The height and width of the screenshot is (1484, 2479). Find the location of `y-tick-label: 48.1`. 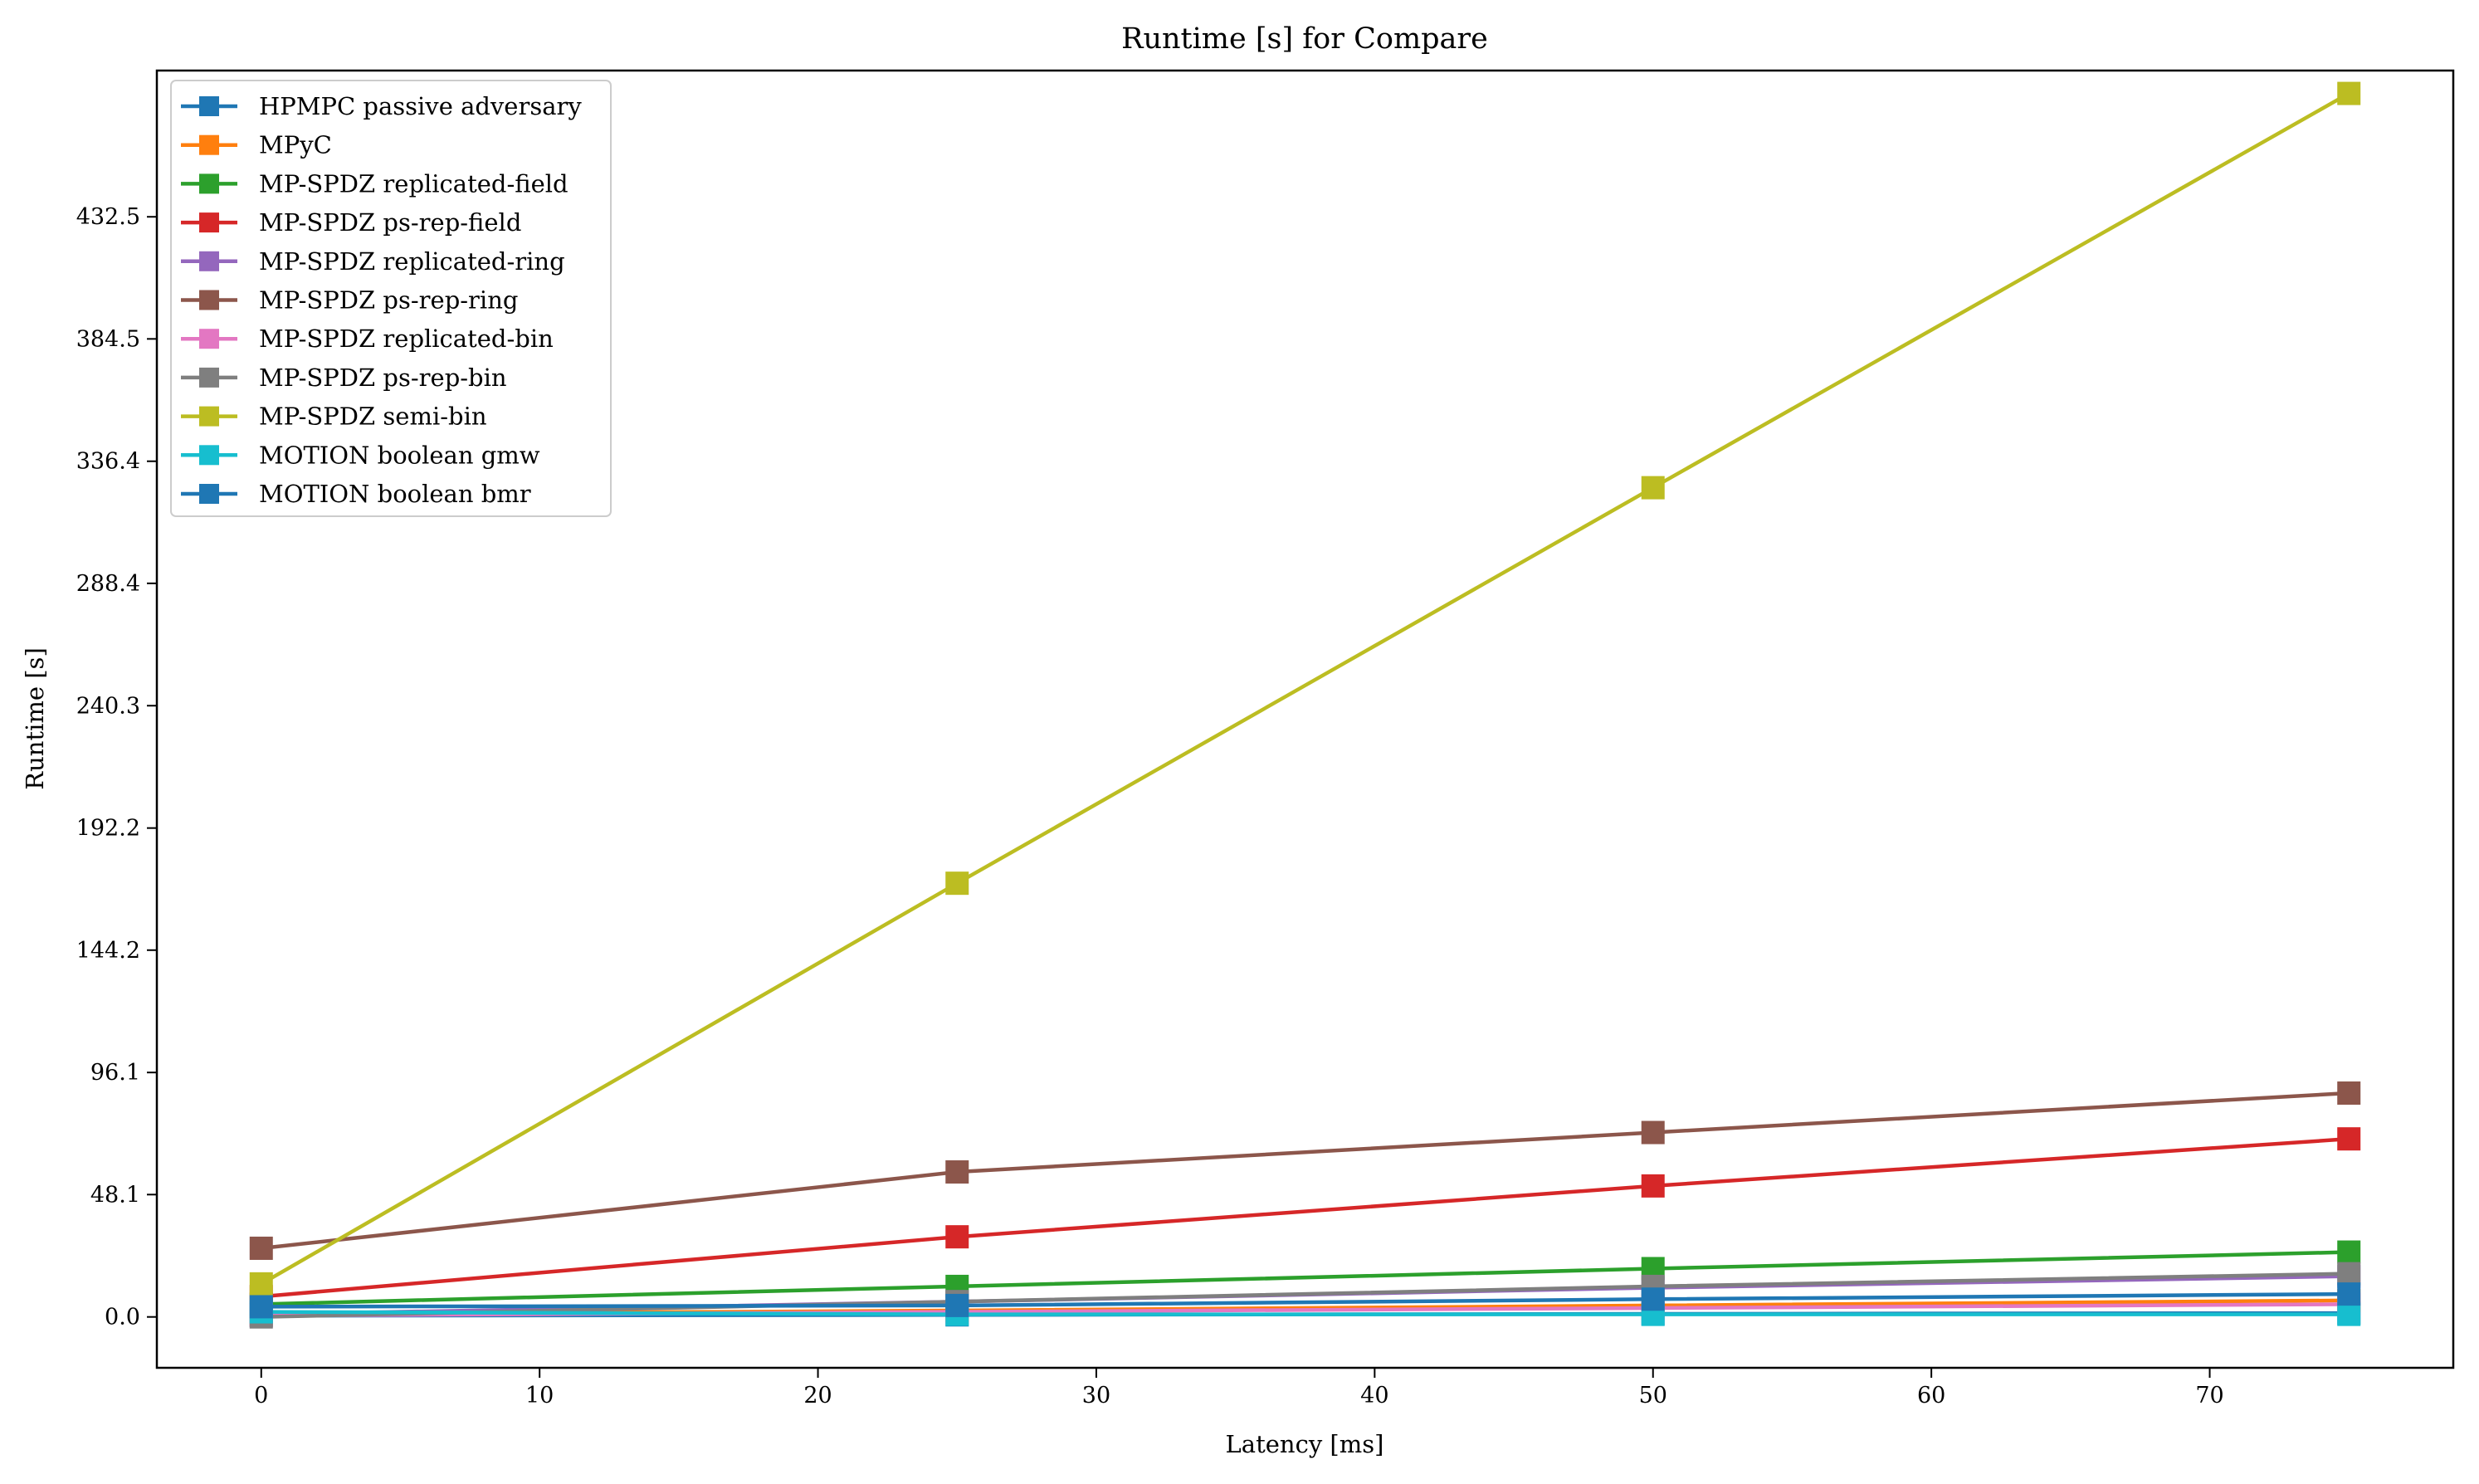

y-tick-label: 48.1 is located at coordinates (115, 1195).